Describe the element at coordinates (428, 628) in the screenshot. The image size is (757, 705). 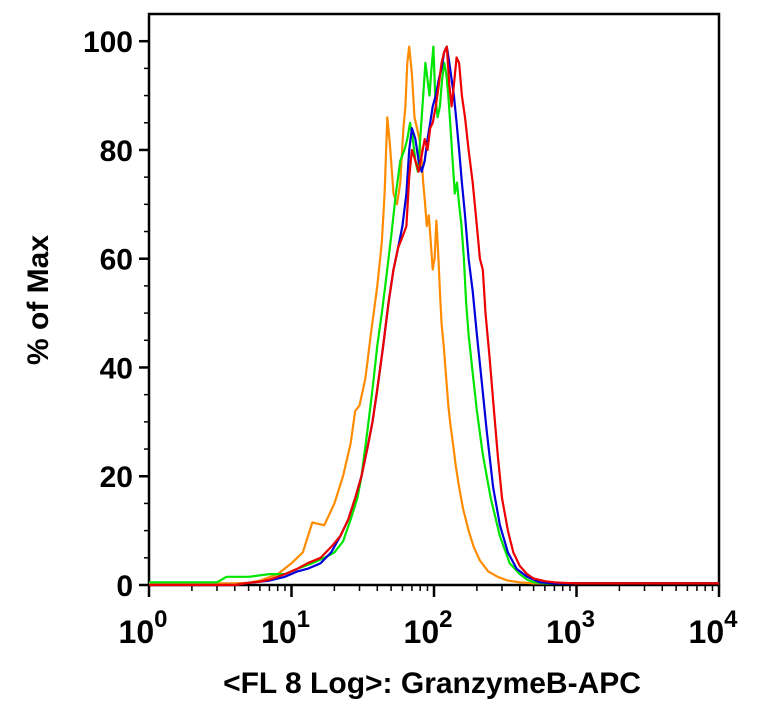
I see `x-tick-label: 10²` at that location.